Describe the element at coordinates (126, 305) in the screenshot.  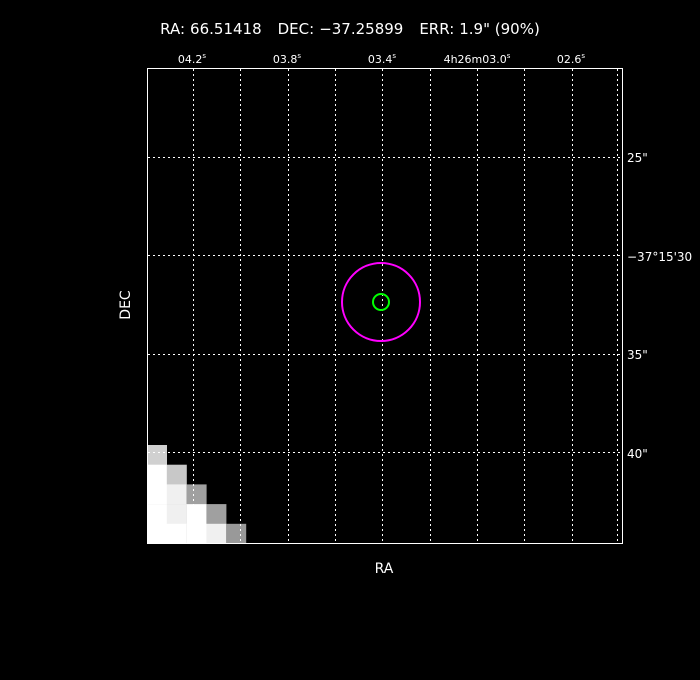
I see `y-axis-label: DEC` at that location.